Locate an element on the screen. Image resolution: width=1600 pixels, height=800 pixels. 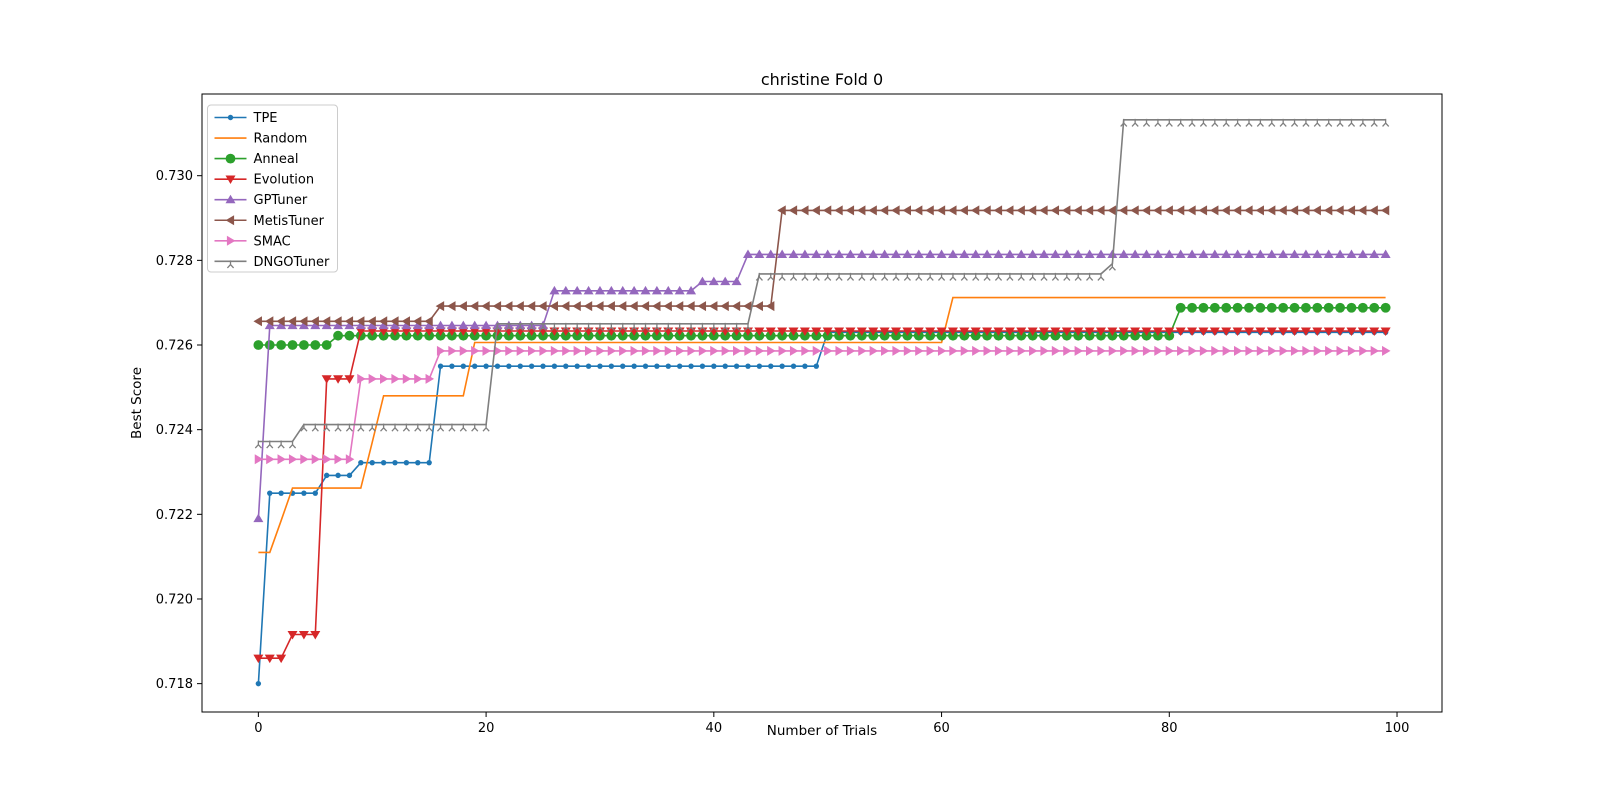
legend-label-Random: Random is located at coordinates (281, 139).